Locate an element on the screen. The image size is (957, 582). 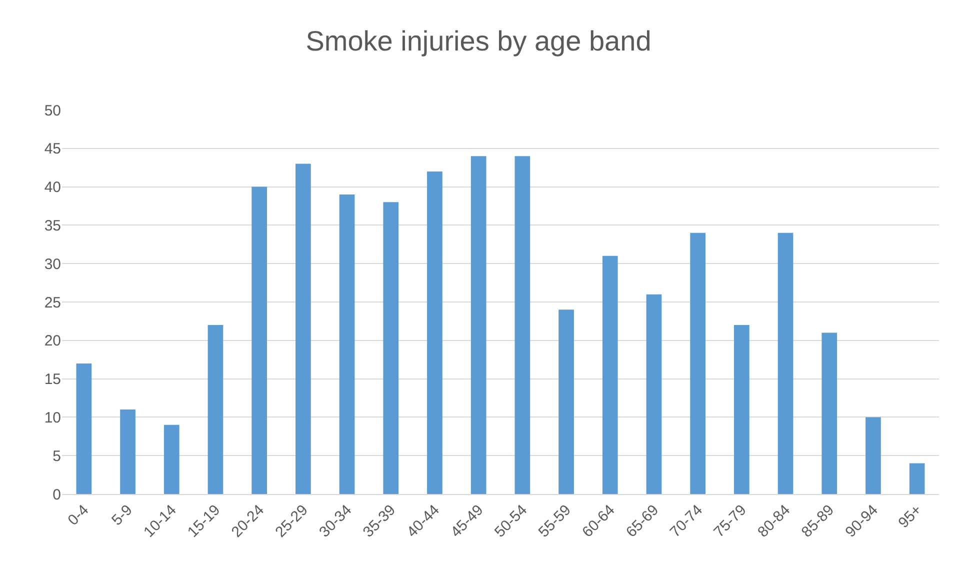
y-tick-label: 35 is located at coordinates (52, 225).